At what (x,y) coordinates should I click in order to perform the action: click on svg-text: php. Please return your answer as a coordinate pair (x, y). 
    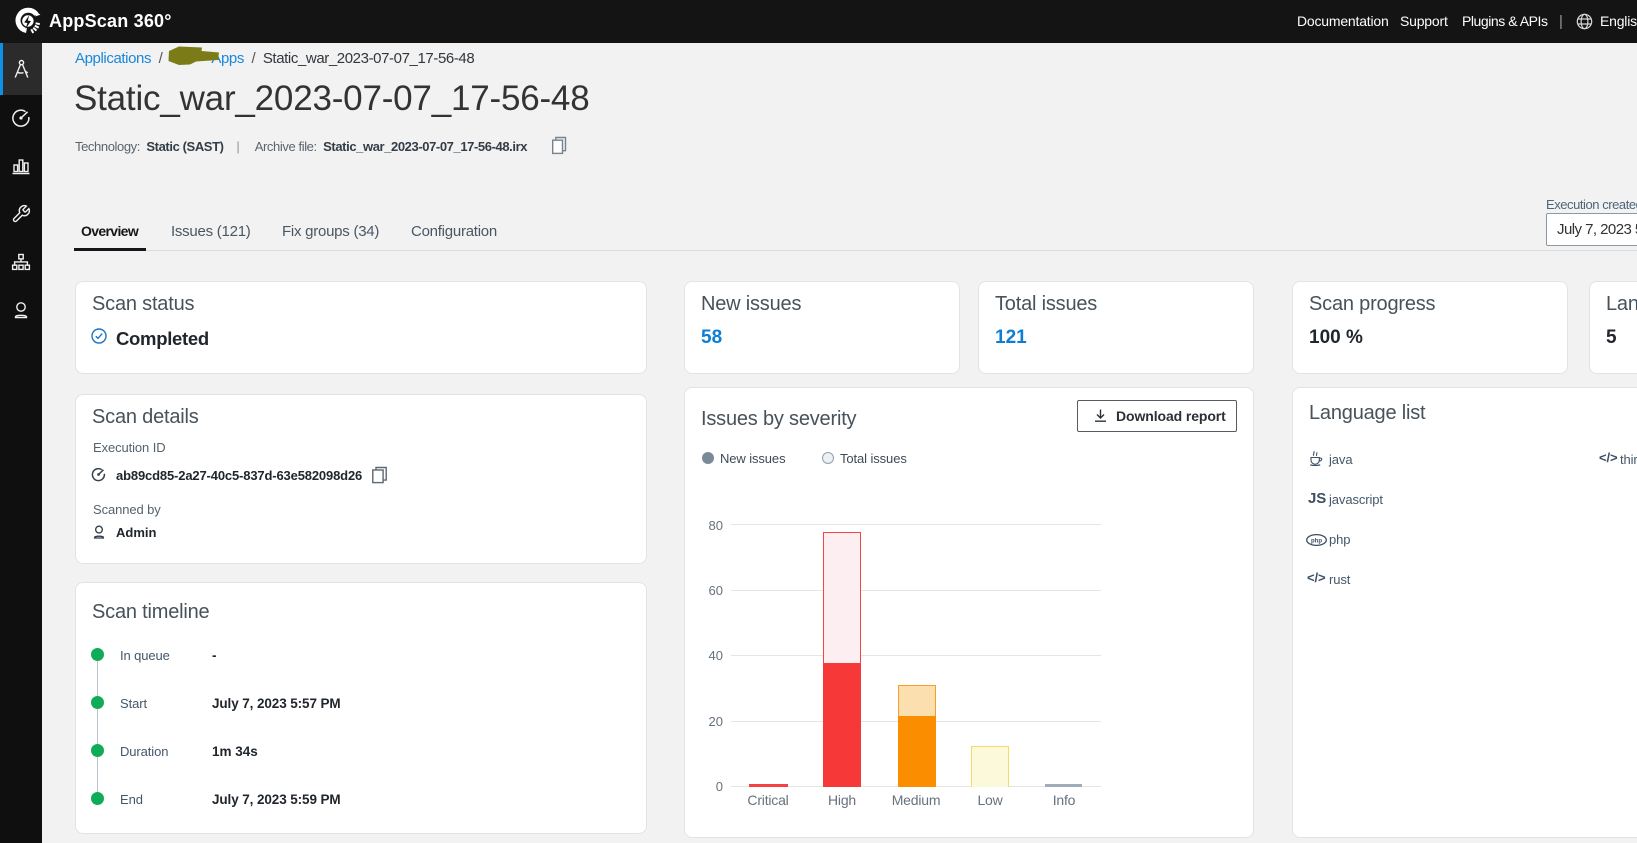
    Looking at the image, I should click on (1316, 541).